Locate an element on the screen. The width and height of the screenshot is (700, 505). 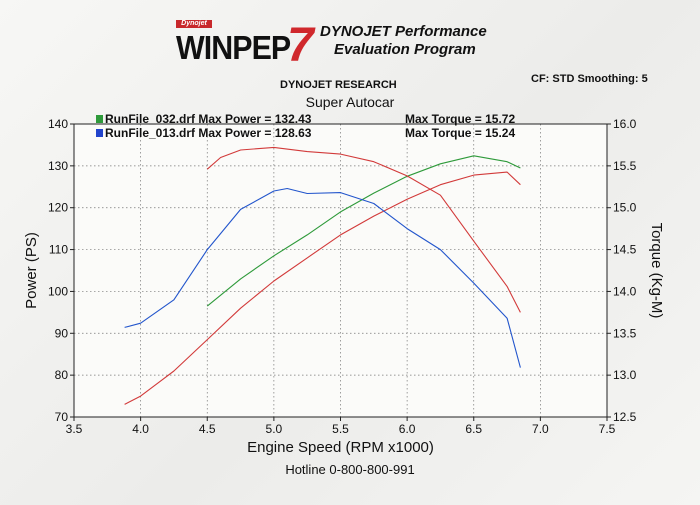
dynojet-logo-tag: Dynojet is located at coordinates (194, 24).